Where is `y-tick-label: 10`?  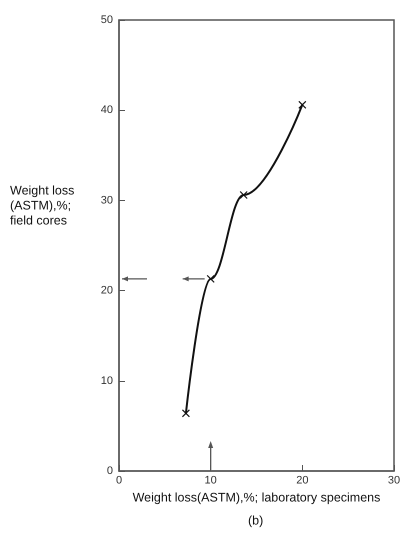 y-tick-label: 10 is located at coordinates (106, 380).